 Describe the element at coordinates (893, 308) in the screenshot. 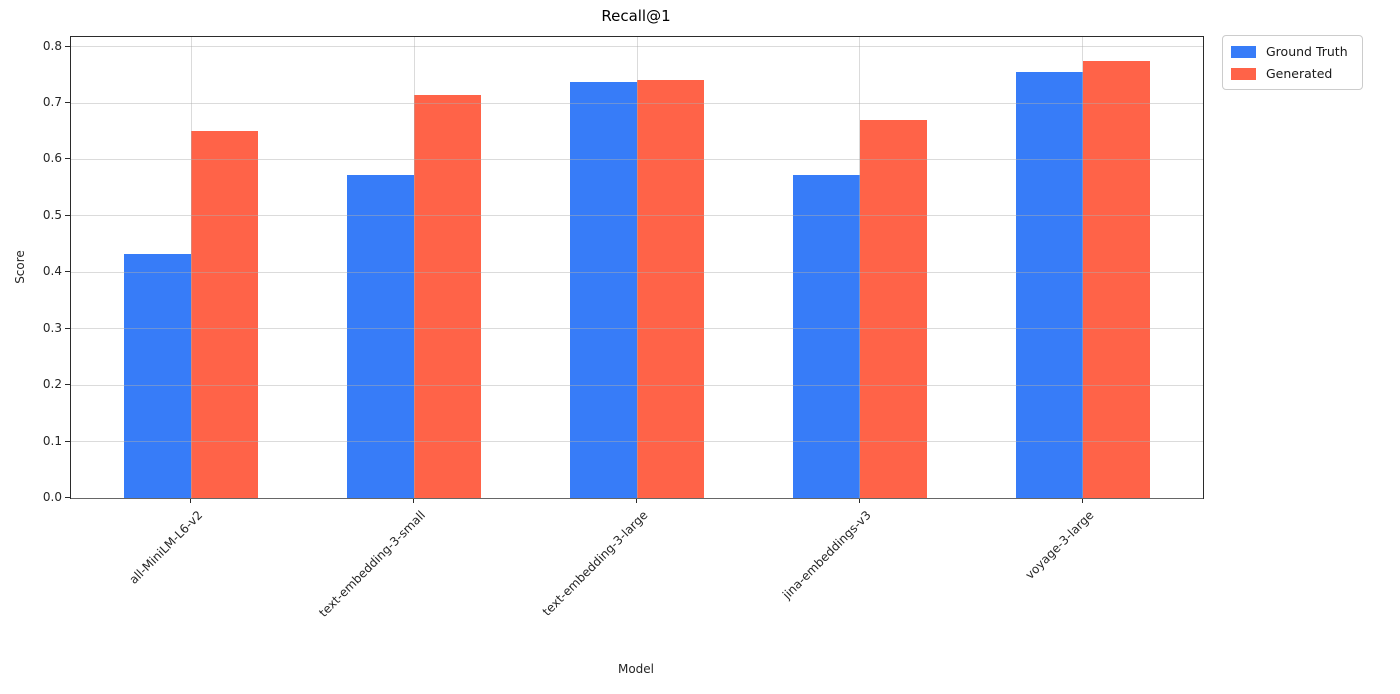

I see `bar-generated-jina-embeddings-v3` at that location.